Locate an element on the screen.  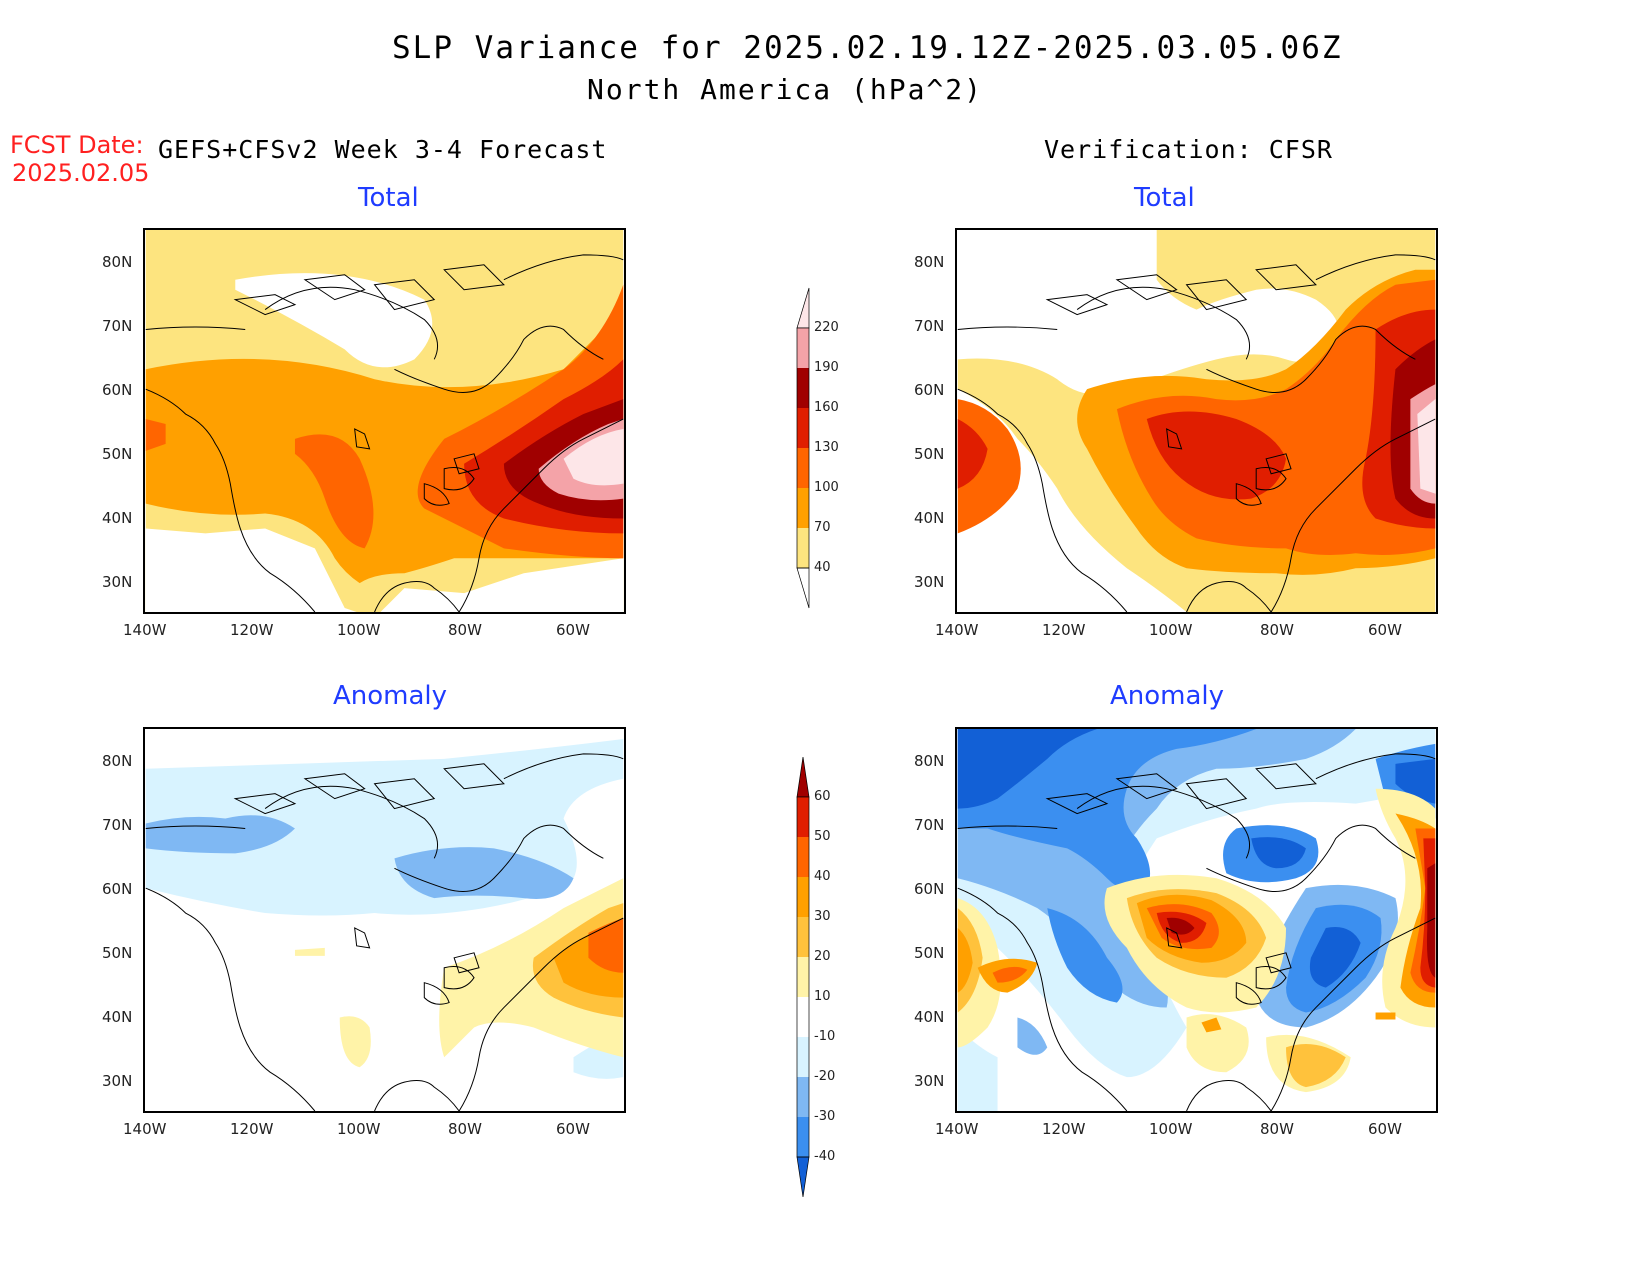
colorbar-label: 130 is located at coordinates (826, 447).